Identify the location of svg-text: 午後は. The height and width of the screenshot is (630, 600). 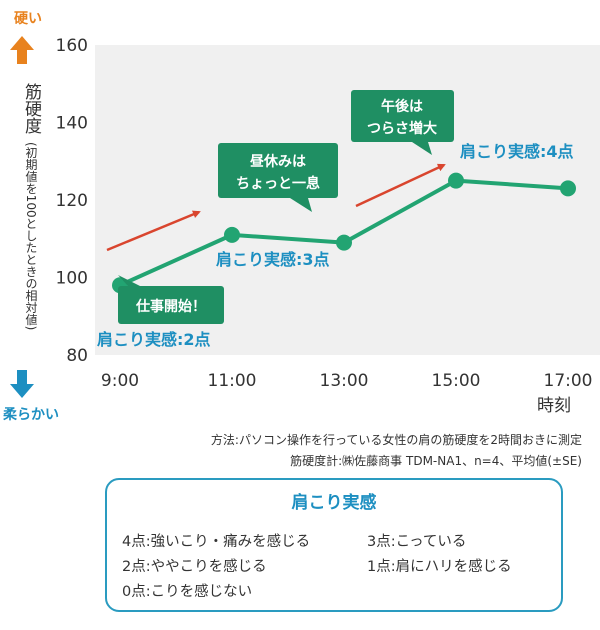
(402, 106).